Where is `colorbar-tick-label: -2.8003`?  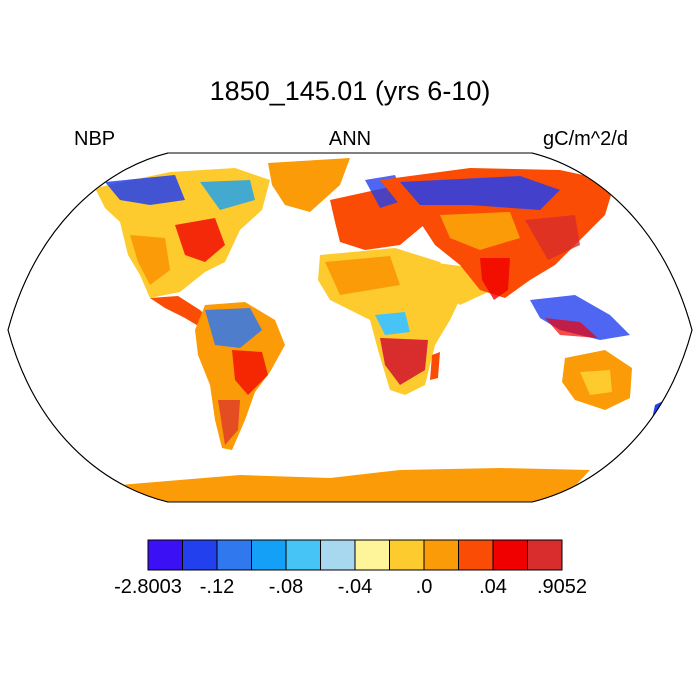 colorbar-tick-label: -2.8003 is located at coordinates (148, 587).